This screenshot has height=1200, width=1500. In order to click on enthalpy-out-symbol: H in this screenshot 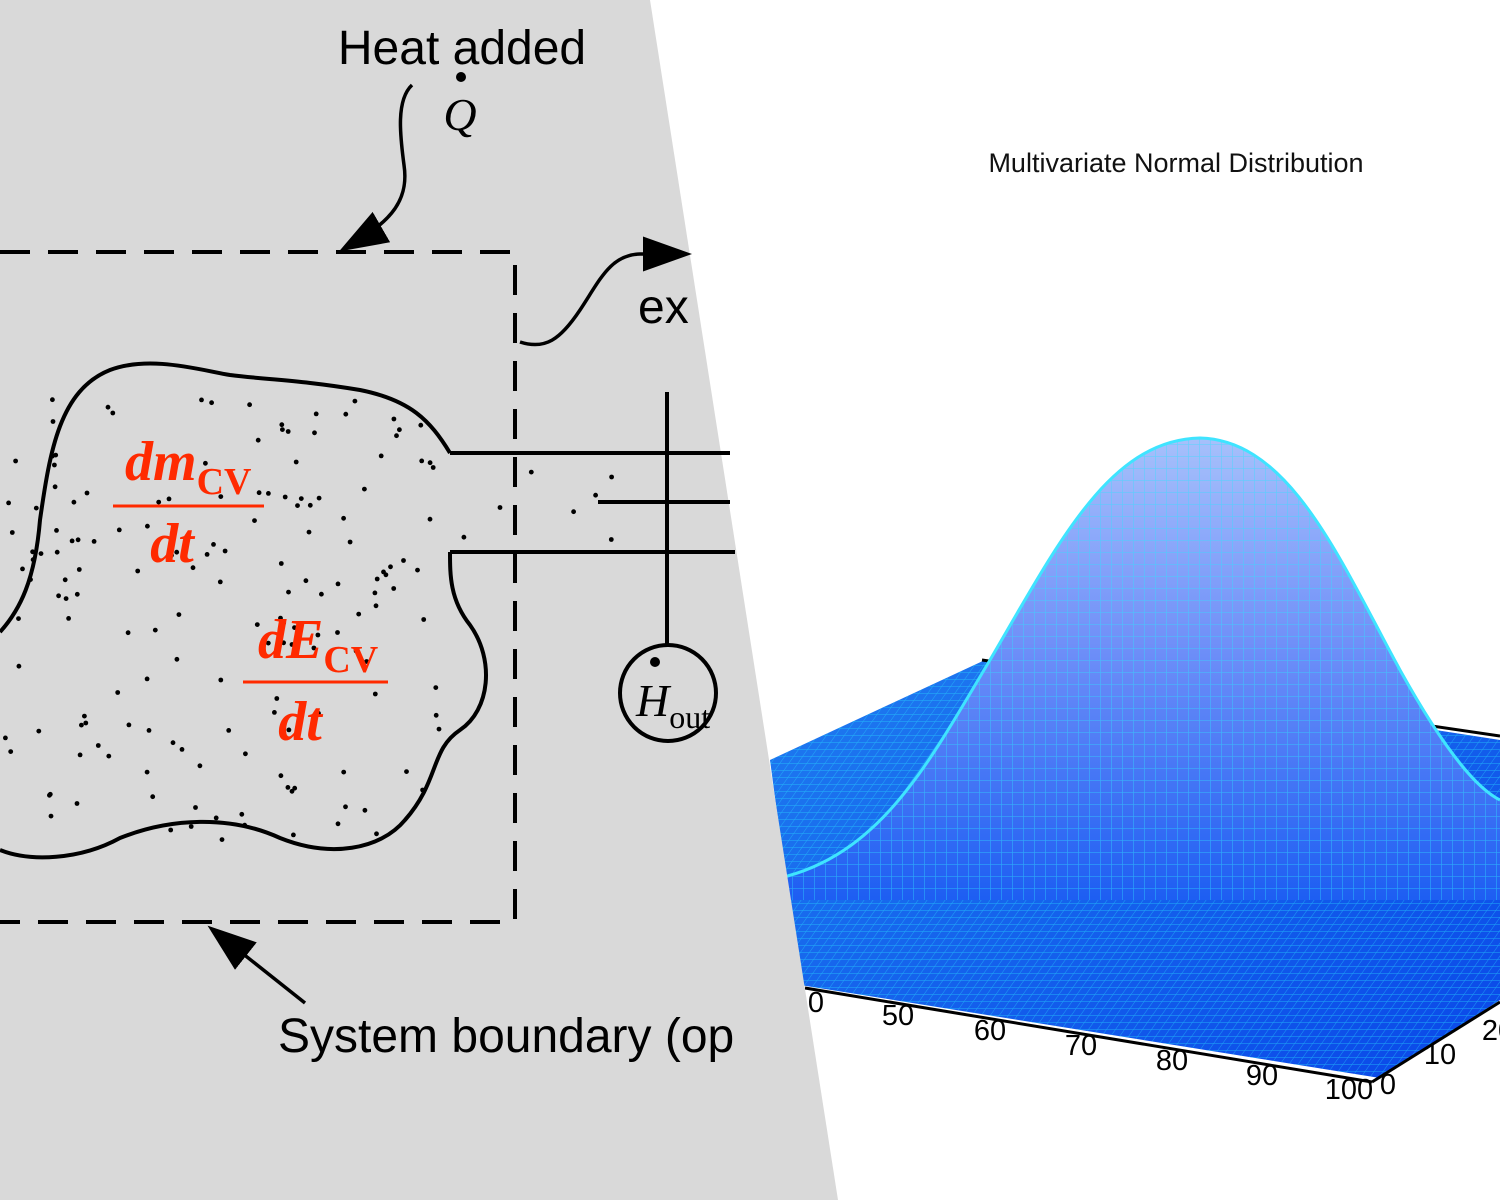, I will do `click(653, 700)`.